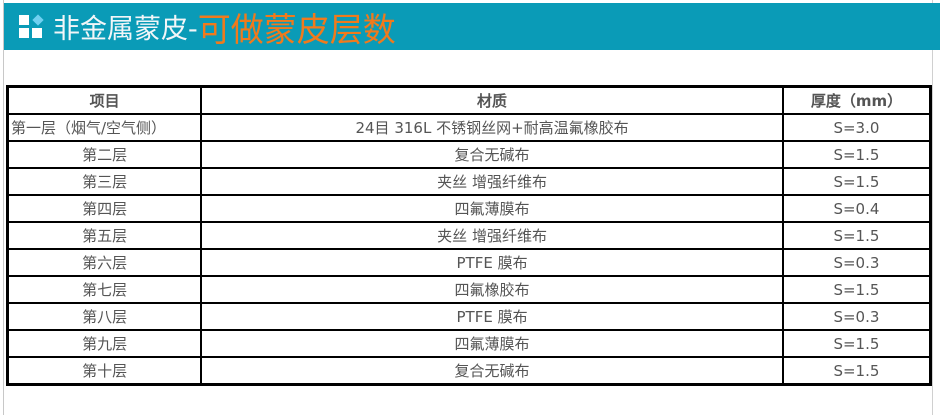 The height and width of the screenshot is (415, 940). I want to click on title-highlight: 可做蒙皮层数, so click(296, 29).